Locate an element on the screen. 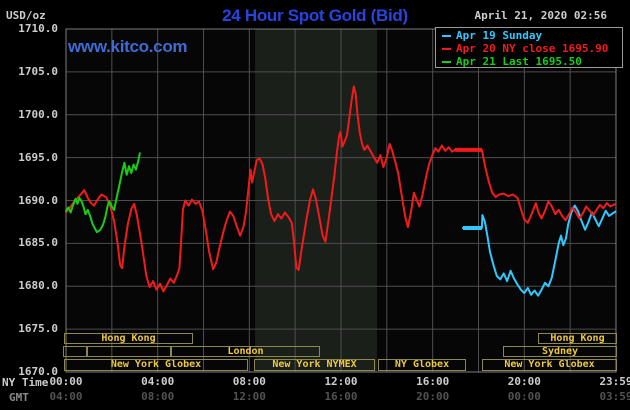  ny-time-tick-label: 00:00 is located at coordinates (66, 381).